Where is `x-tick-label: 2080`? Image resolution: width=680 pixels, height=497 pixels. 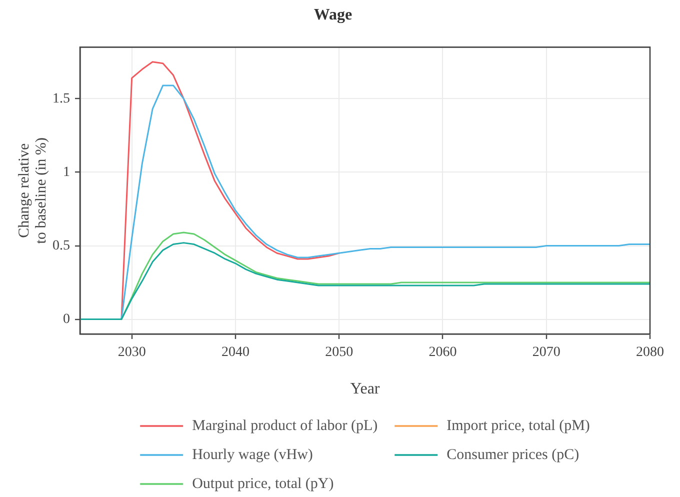 x-tick-label: 2080 is located at coordinates (650, 352).